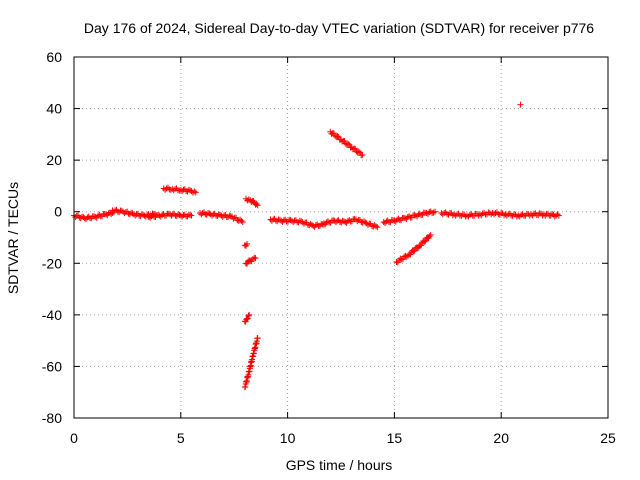  I want to click on y-tick-label: -20, so click(52, 263).